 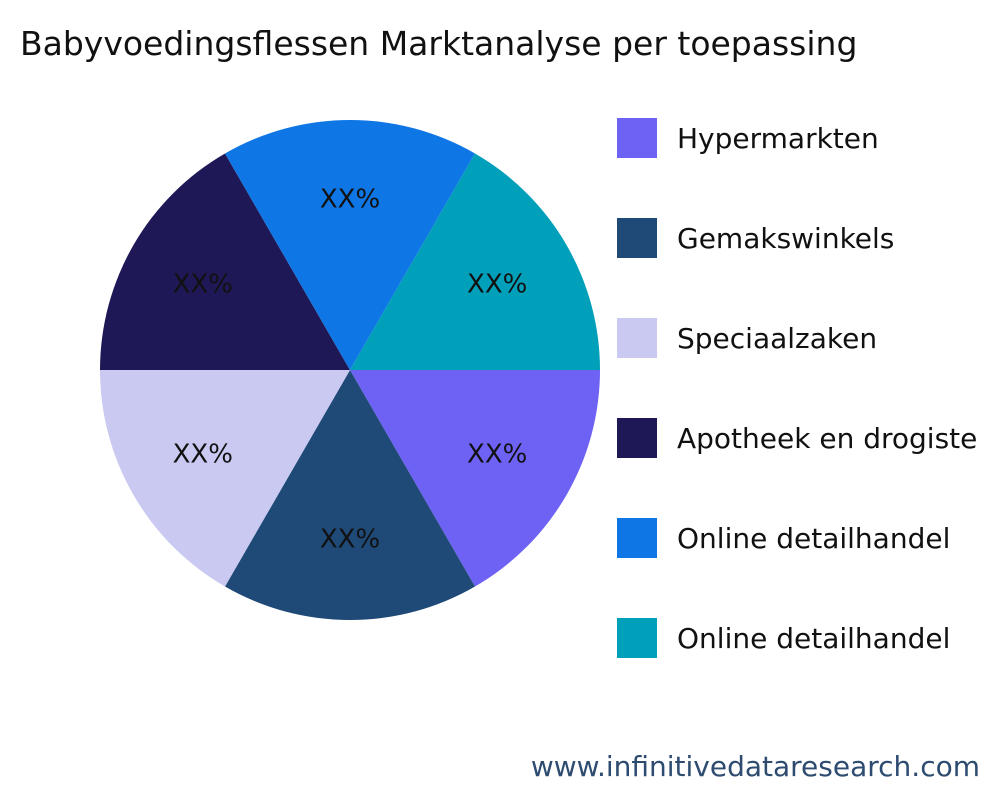 I want to click on legend-label: Speciaalzaken, so click(x=777, y=338).